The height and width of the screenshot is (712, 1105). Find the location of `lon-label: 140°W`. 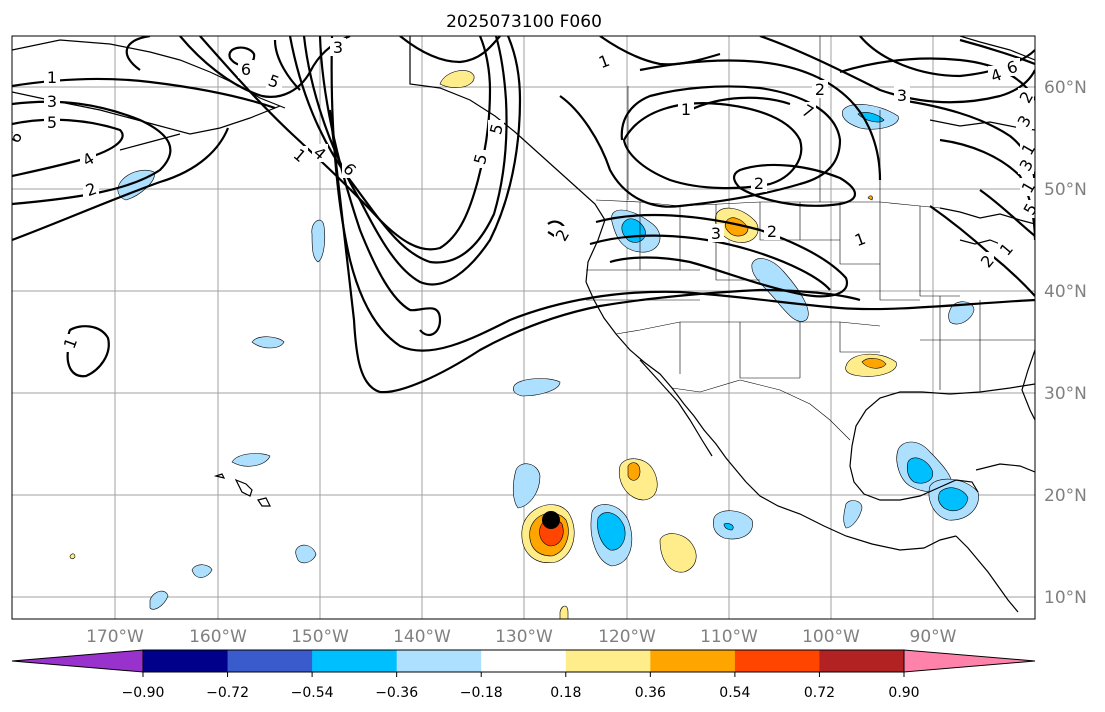

lon-label: 140°W is located at coordinates (422, 637).